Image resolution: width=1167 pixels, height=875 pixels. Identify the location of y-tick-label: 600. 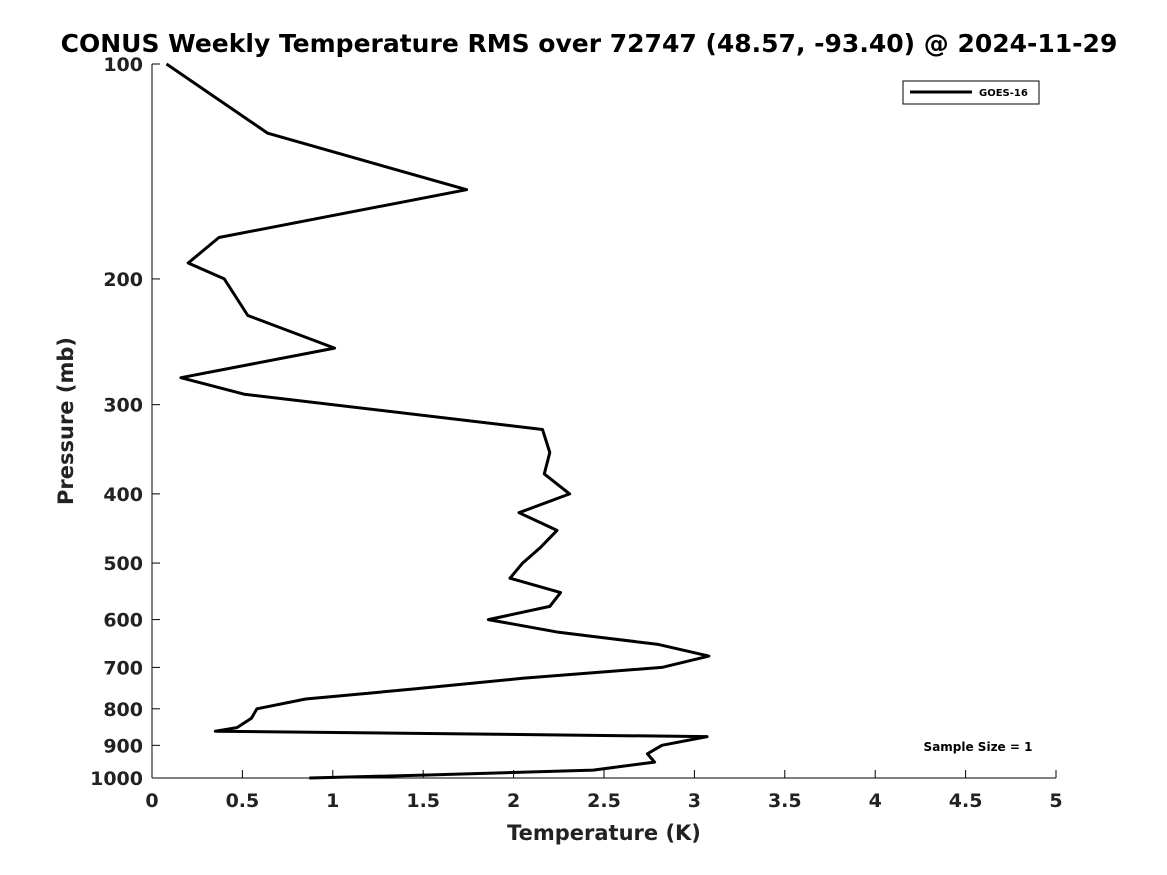
(123, 621).